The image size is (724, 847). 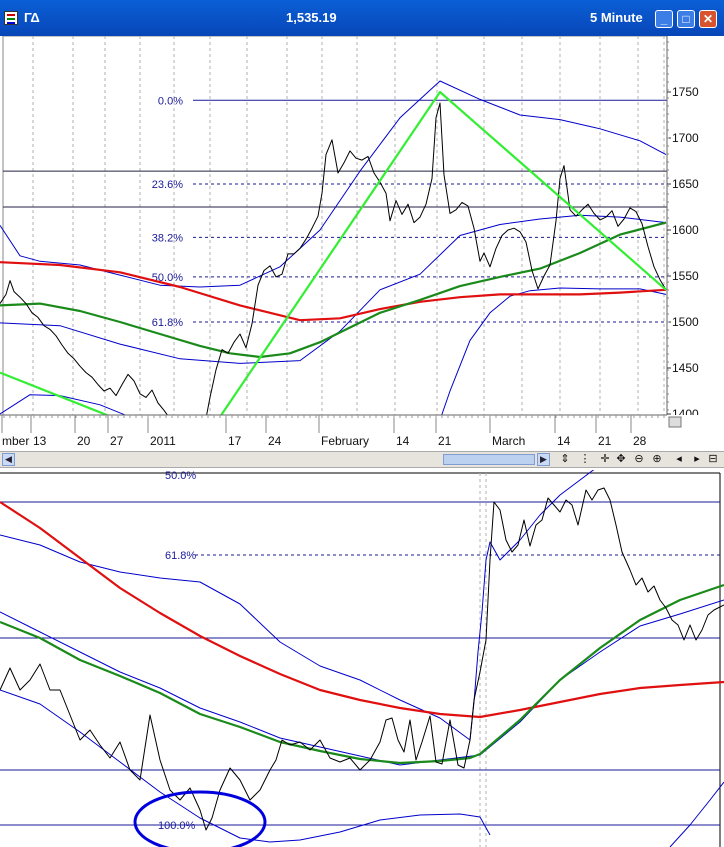 I want to click on fib-label: 38.2%, so click(x=167, y=238).